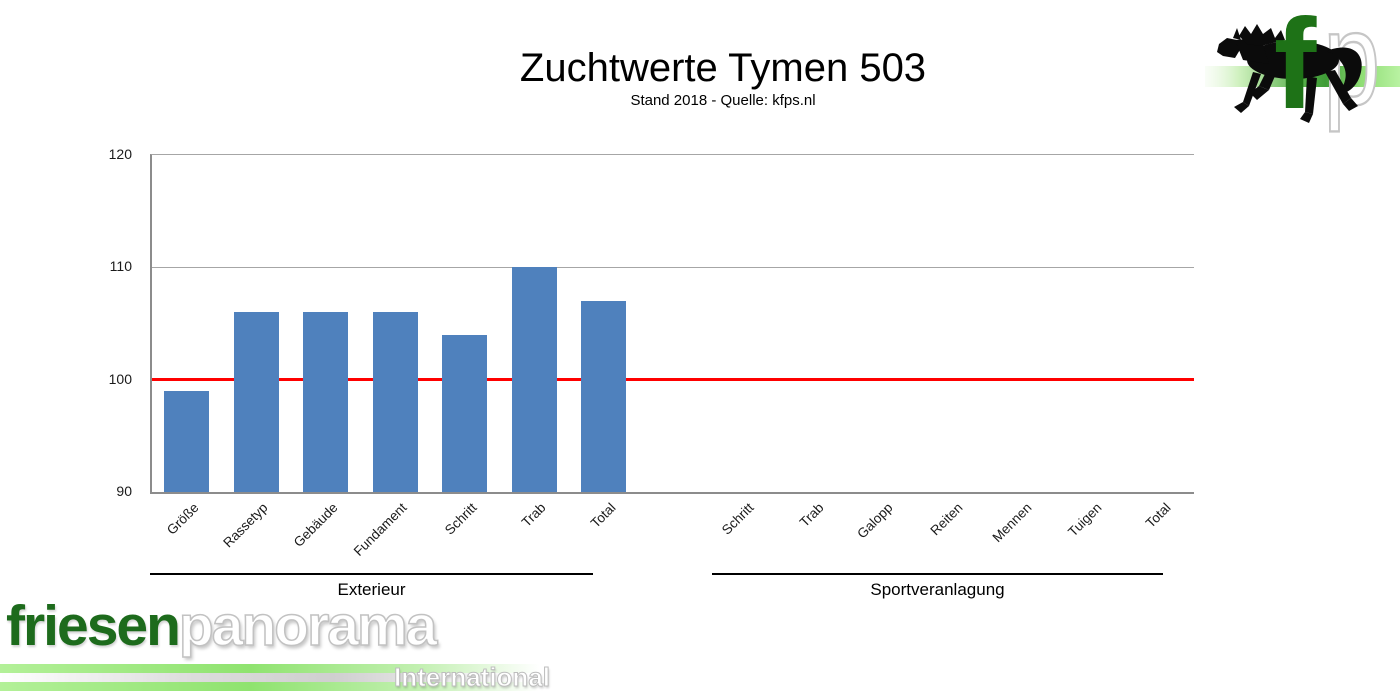 This screenshot has height=700, width=1400. Describe the element at coordinates (308, 626) in the screenshot. I see `watermark-panorama: panorama` at that location.